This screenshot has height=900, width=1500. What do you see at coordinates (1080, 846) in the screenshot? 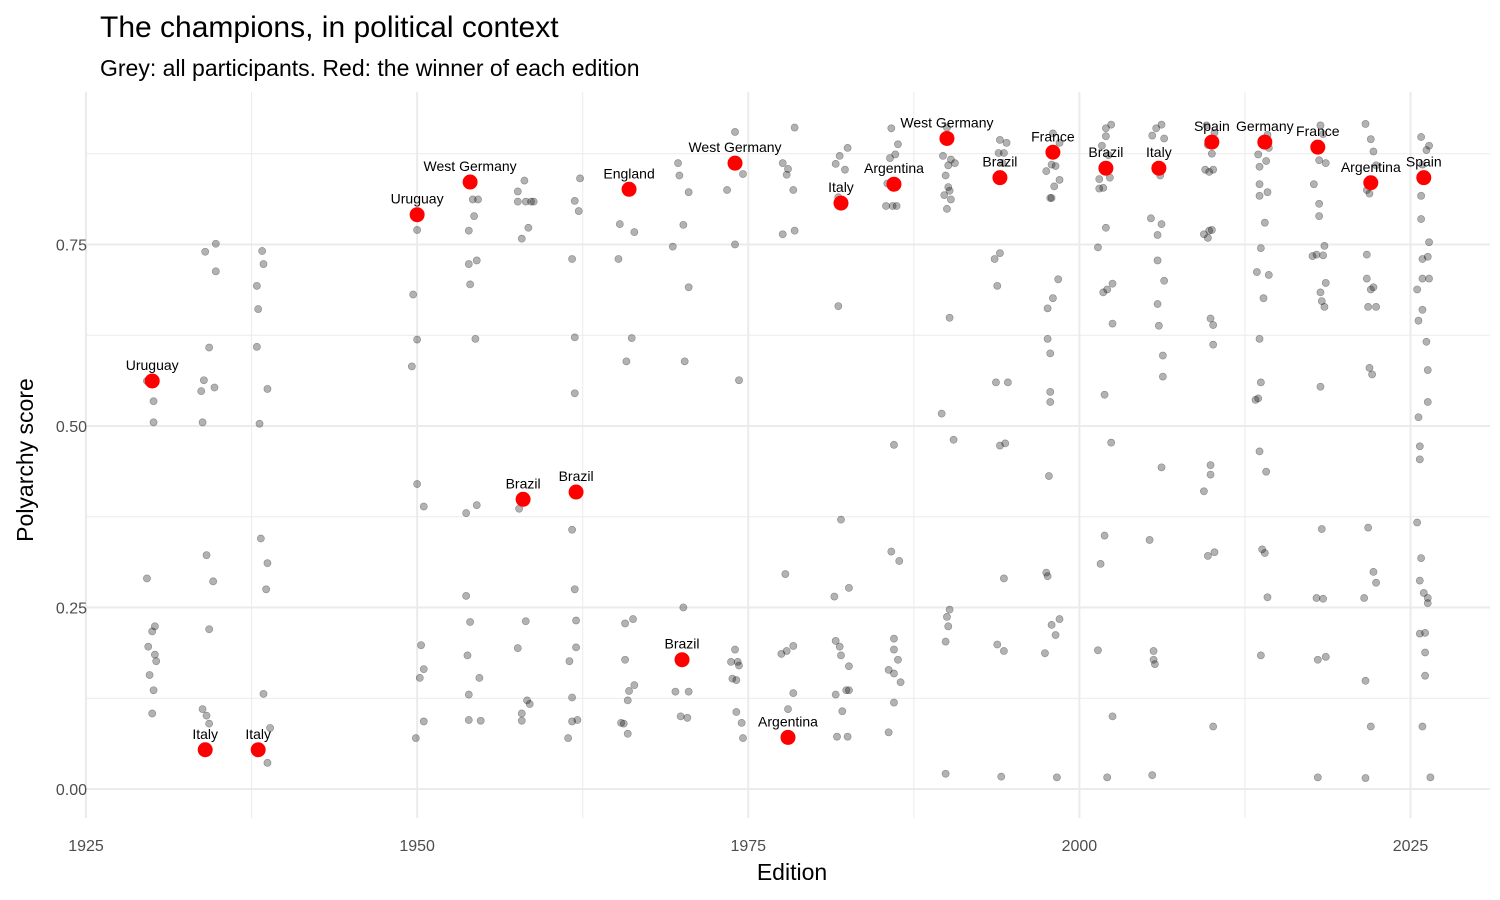
I see `x-tick-label: 2000` at bounding box center [1080, 846].